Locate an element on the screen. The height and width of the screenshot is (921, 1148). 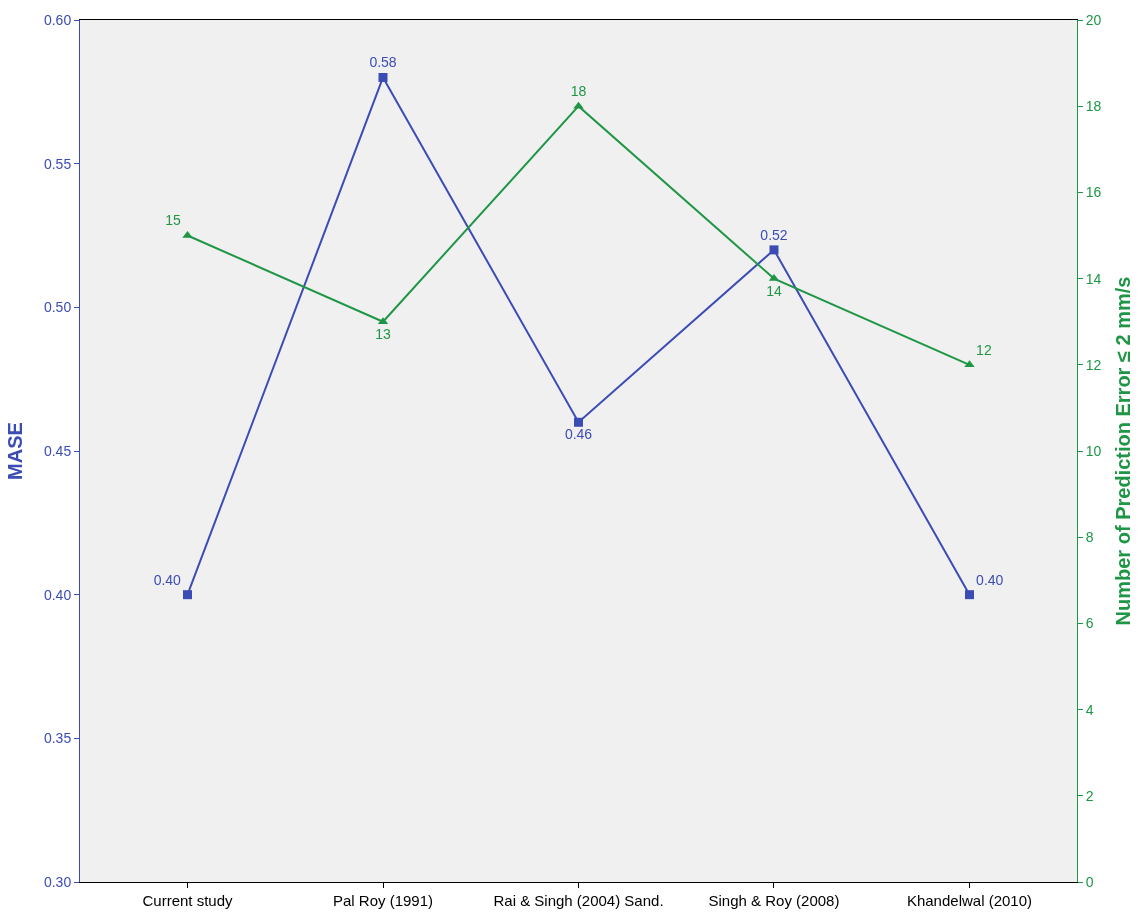
y-tick-label: 0.30 is located at coordinates (57, 881).